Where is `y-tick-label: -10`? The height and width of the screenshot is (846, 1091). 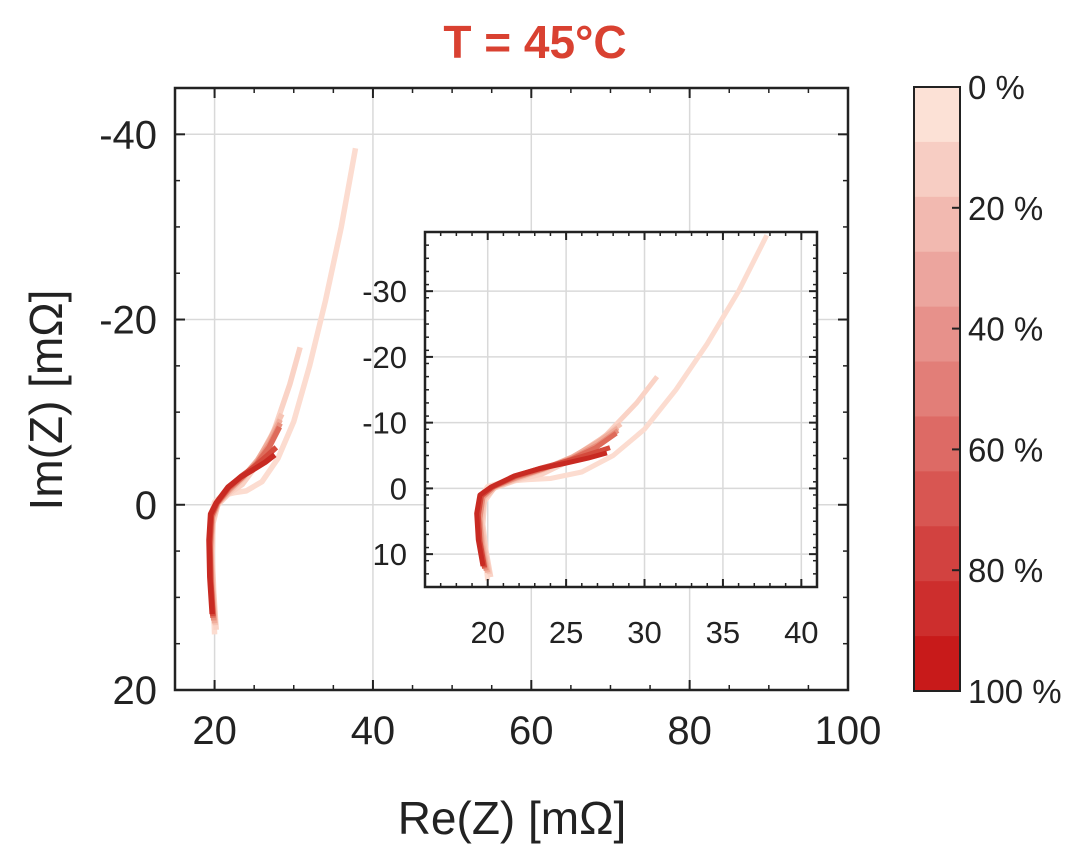 y-tick-label: -10 is located at coordinates (384, 423).